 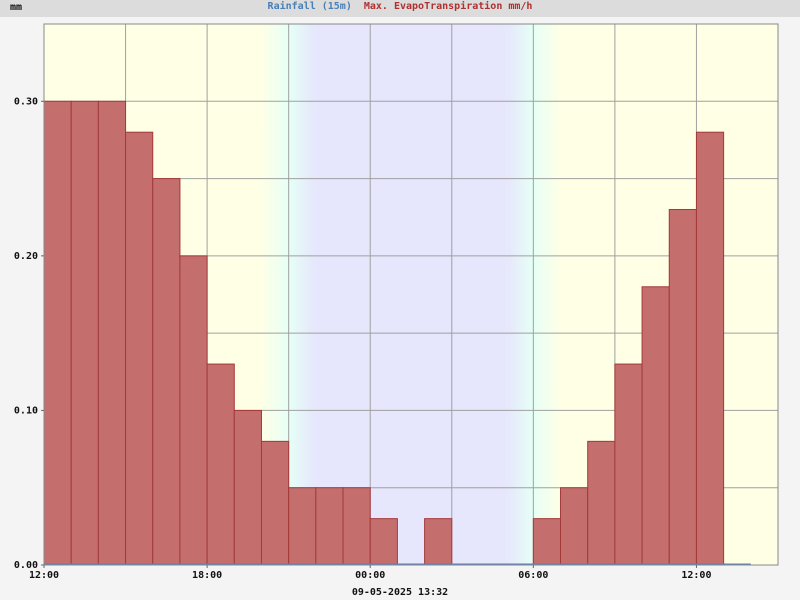 I want to click on header-bar, so click(x=400, y=8).